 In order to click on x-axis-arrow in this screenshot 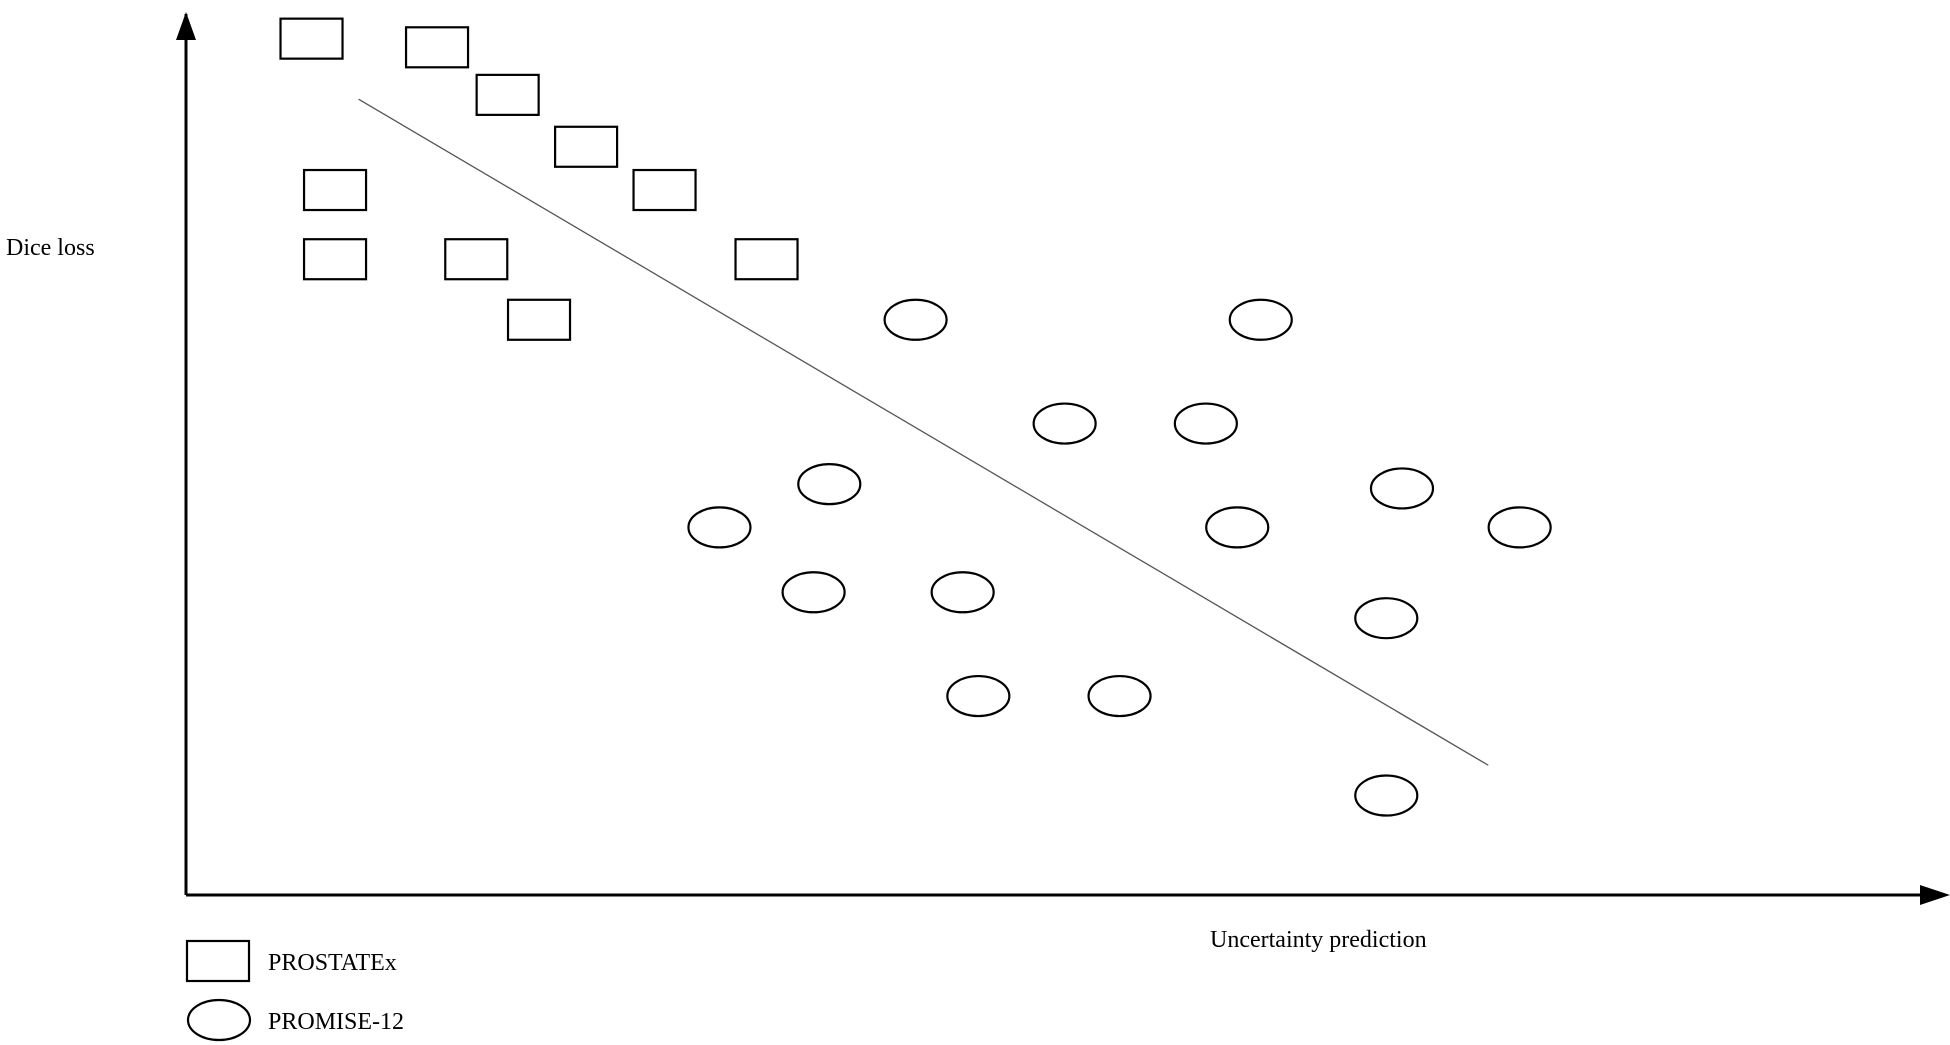, I will do `click(1935, 895)`.